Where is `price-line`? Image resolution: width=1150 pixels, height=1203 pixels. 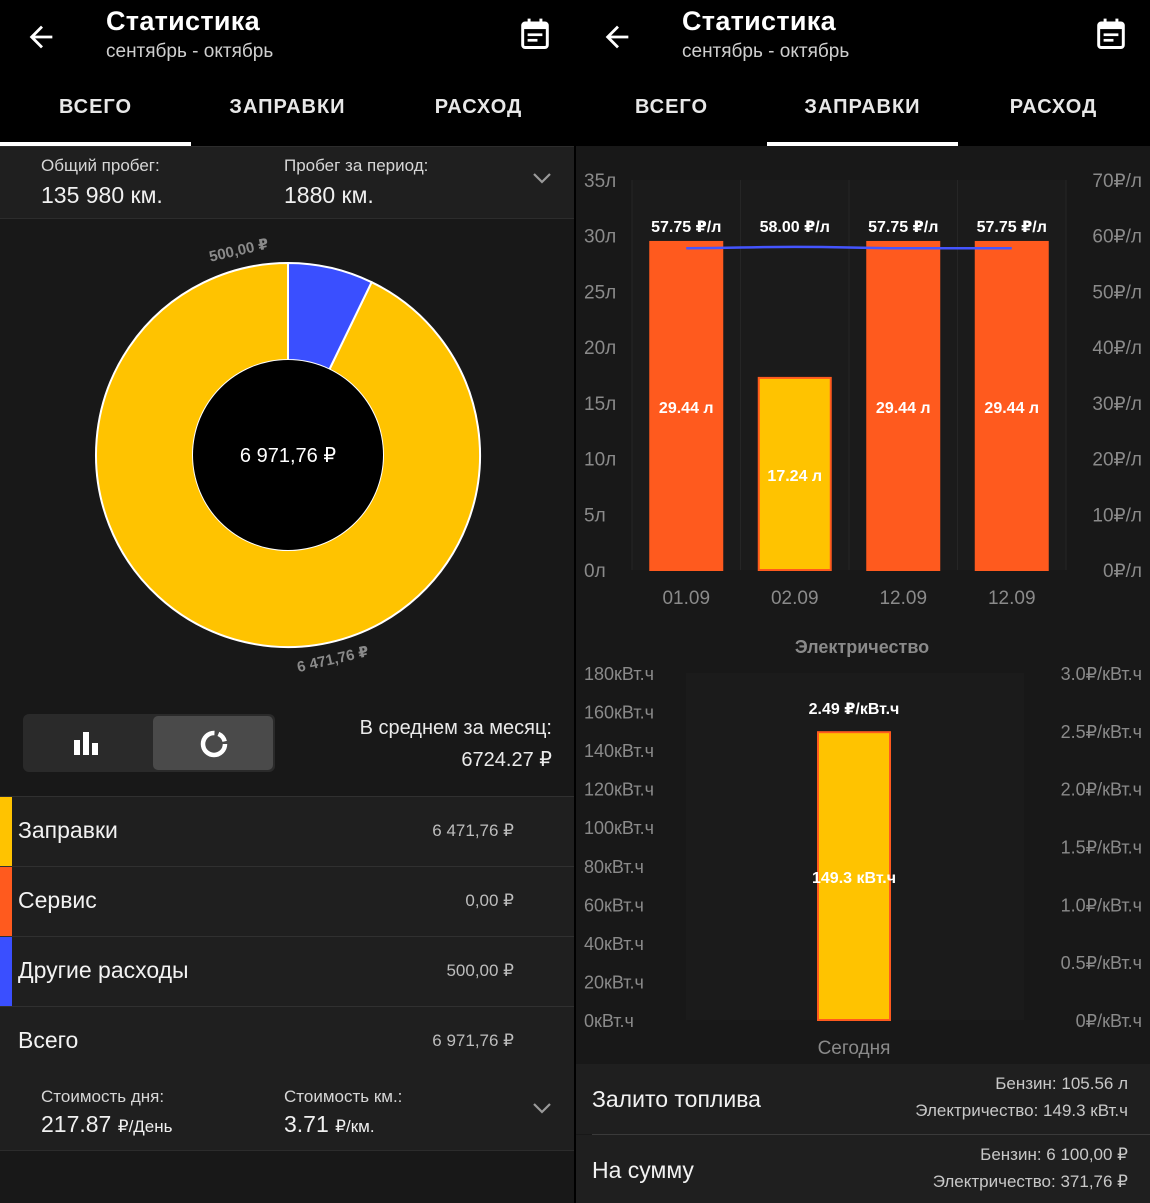
price-line is located at coordinates (849, 247).